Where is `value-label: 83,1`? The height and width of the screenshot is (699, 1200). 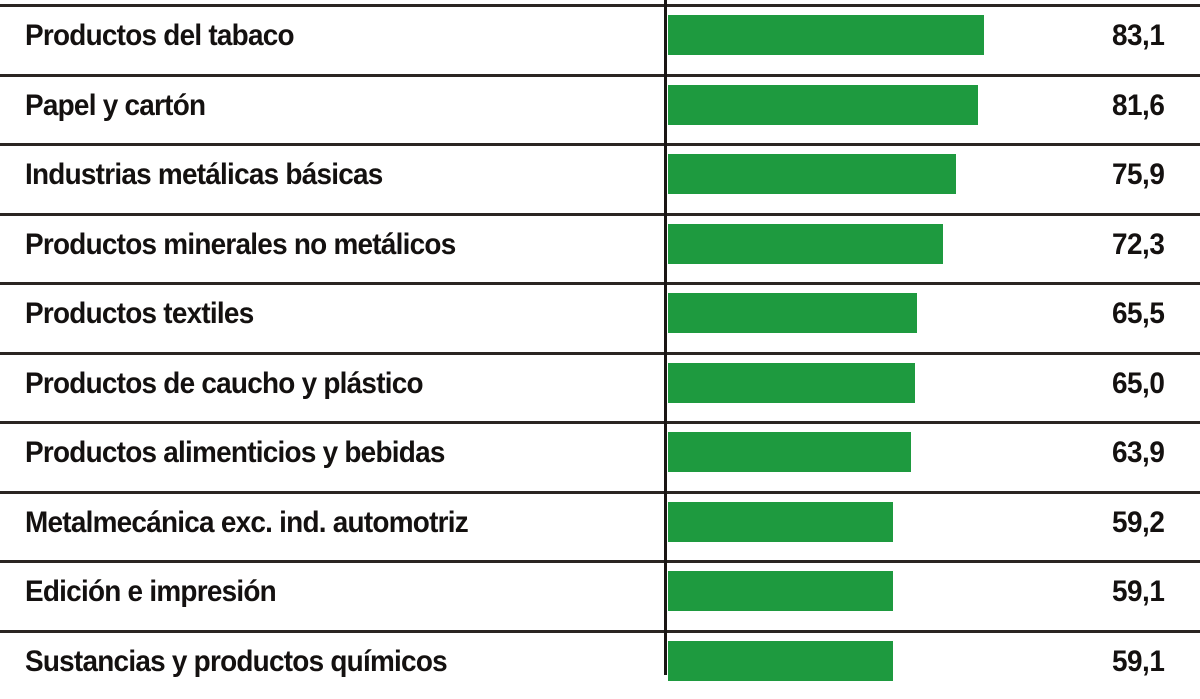
value-label: 83,1 is located at coordinates (1138, 36).